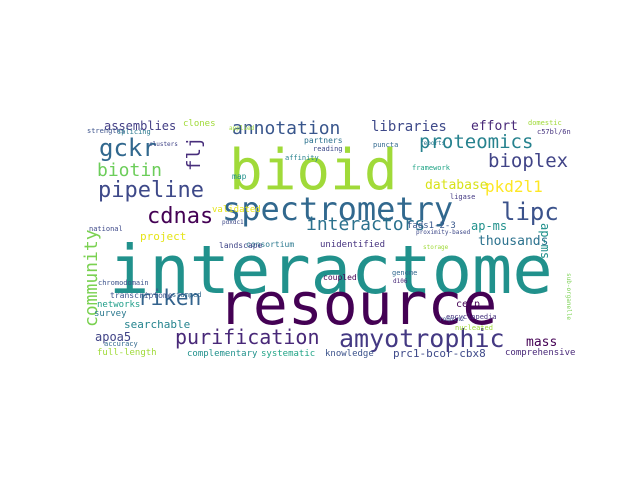 The height and width of the screenshot is (480, 640). Describe the element at coordinates (452, 319) in the screenshot. I see `word: roquin2` at that location.